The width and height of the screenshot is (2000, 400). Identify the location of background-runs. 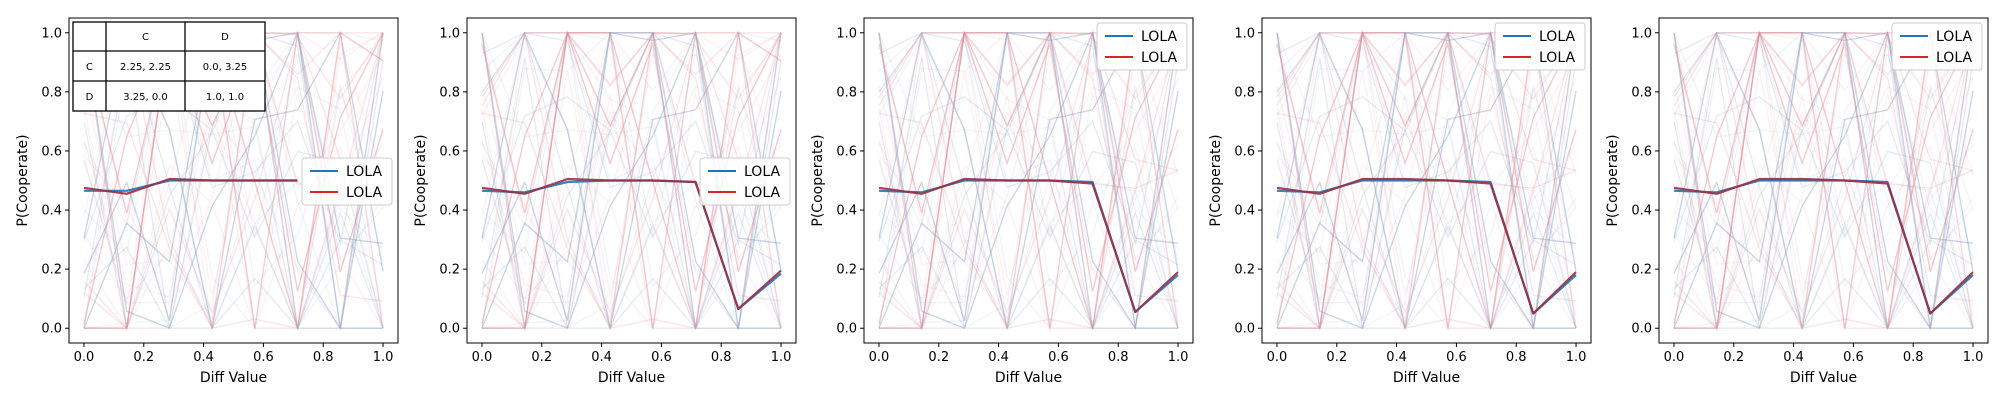
(1426, 180).